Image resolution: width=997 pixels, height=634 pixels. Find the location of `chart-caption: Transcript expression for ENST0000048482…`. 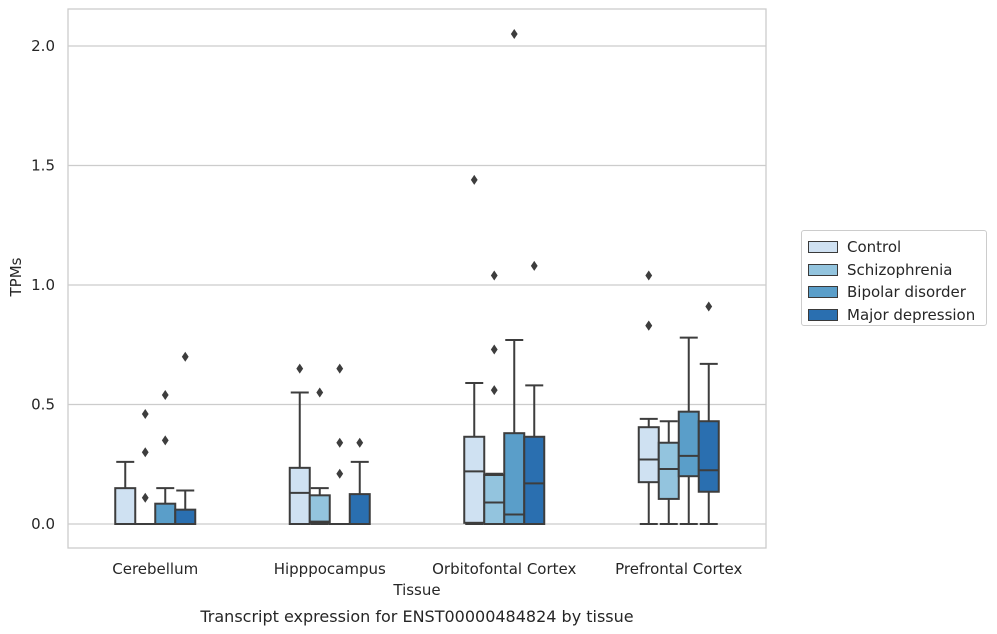

chart-caption: Transcript expression for ENST0000048482… is located at coordinates (416, 616).